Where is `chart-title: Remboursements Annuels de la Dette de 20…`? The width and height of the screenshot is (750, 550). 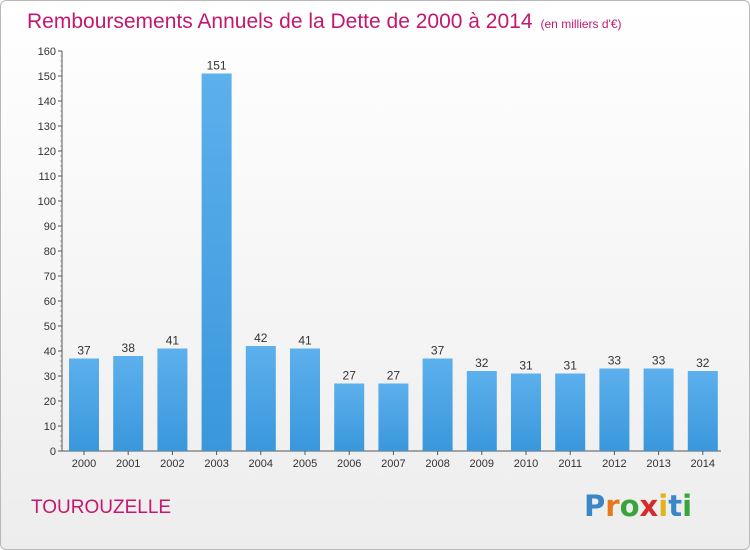
chart-title: Remboursements Annuels de la Dette de 20… is located at coordinates (324, 22).